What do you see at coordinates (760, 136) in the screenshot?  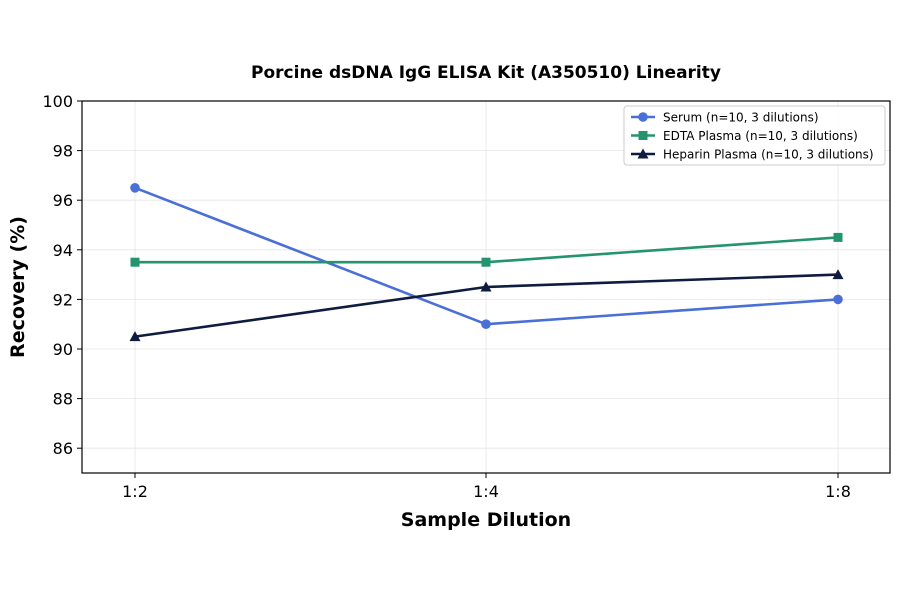 I see `legend-label: EDTA Plasma (n=10, 3 dilutions)` at bounding box center [760, 136].